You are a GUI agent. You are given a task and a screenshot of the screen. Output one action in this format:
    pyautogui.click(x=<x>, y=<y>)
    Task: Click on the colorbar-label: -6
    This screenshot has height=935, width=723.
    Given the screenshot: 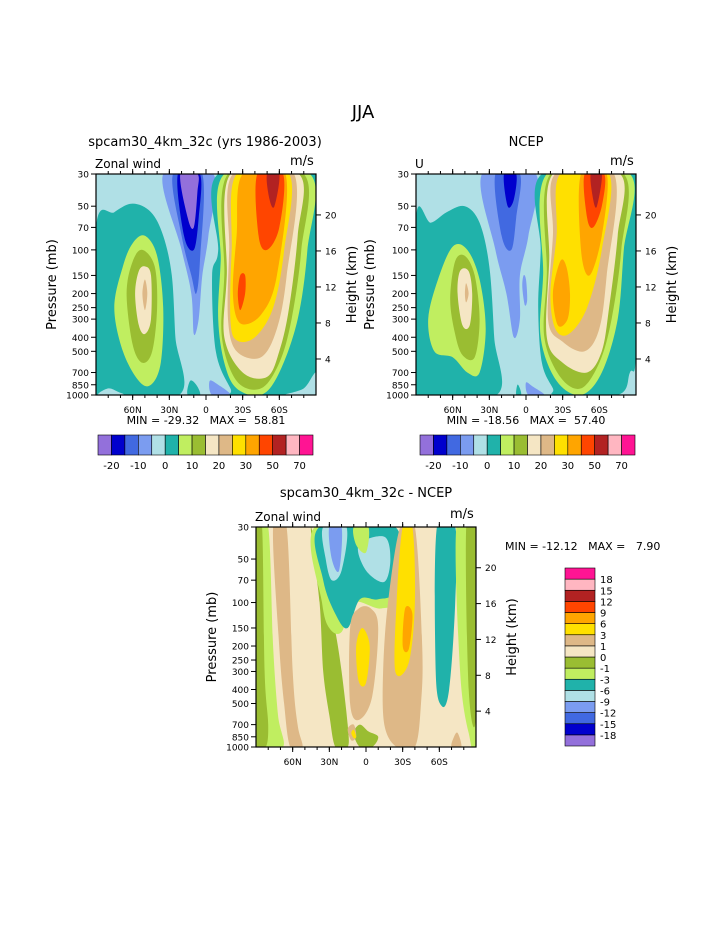 What is the action you would take?
    pyautogui.click(x=605, y=691)
    